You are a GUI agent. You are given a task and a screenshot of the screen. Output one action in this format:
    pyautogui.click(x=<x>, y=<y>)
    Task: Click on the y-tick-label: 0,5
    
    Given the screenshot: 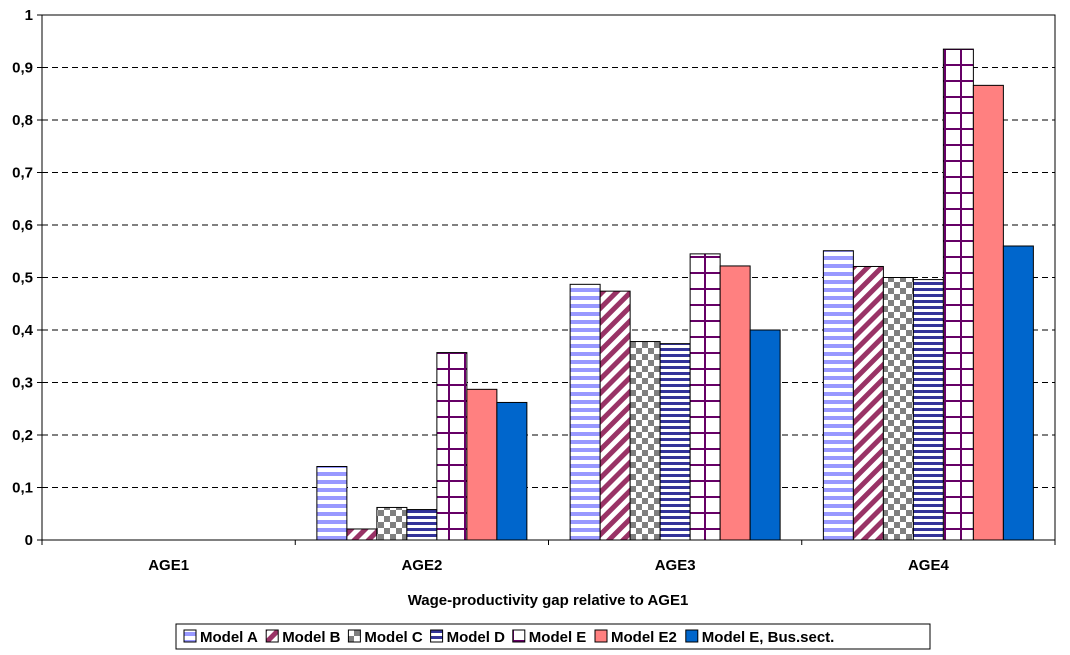 What is the action you would take?
    pyautogui.click(x=22, y=278)
    